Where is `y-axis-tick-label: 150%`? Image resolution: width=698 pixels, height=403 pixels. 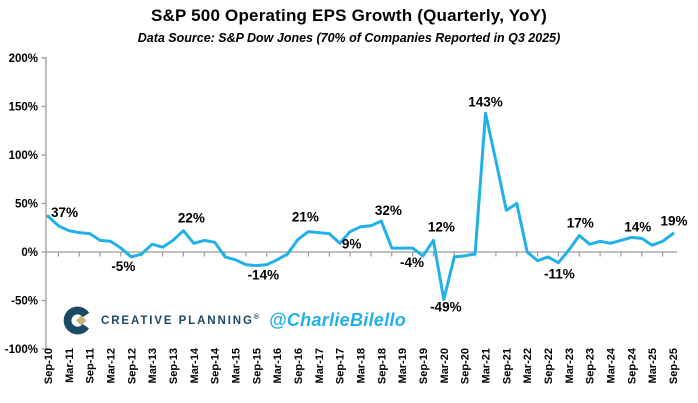
y-axis-tick-label: 150% is located at coordinates (23, 108).